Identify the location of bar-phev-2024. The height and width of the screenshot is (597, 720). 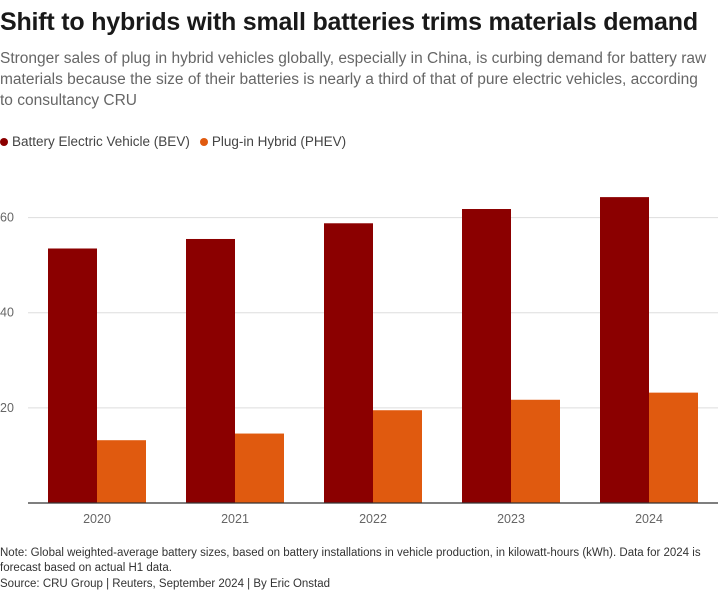
(673, 447).